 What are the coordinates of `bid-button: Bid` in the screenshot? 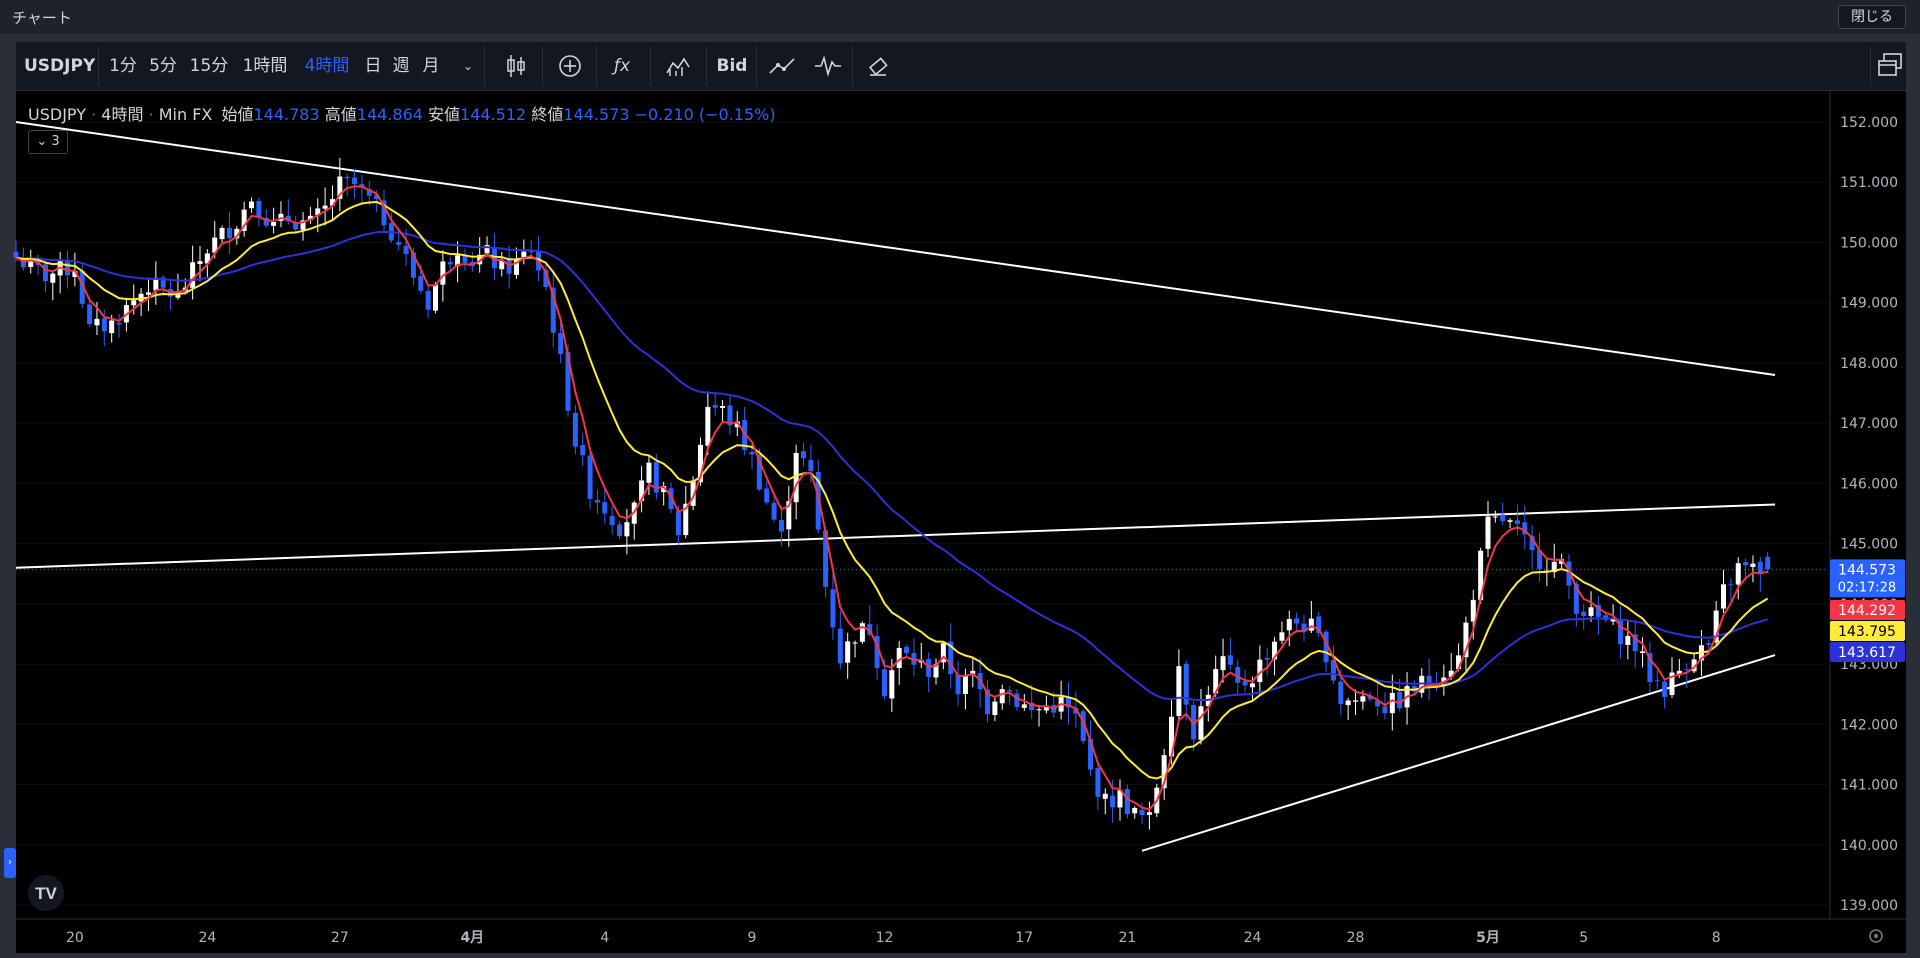 It's located at (732, 66).